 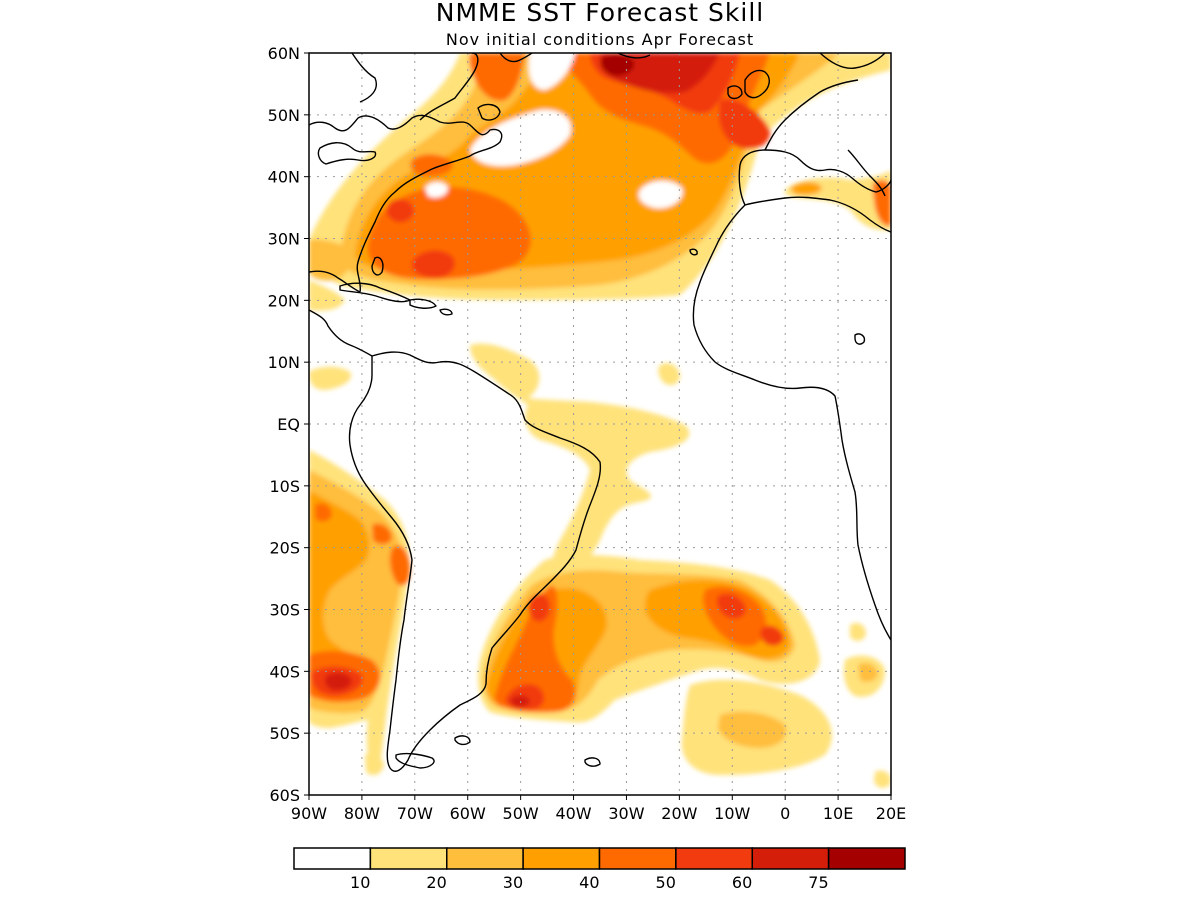 I want to click on tick-label-lat: 10N, so click(x=284, y=362).